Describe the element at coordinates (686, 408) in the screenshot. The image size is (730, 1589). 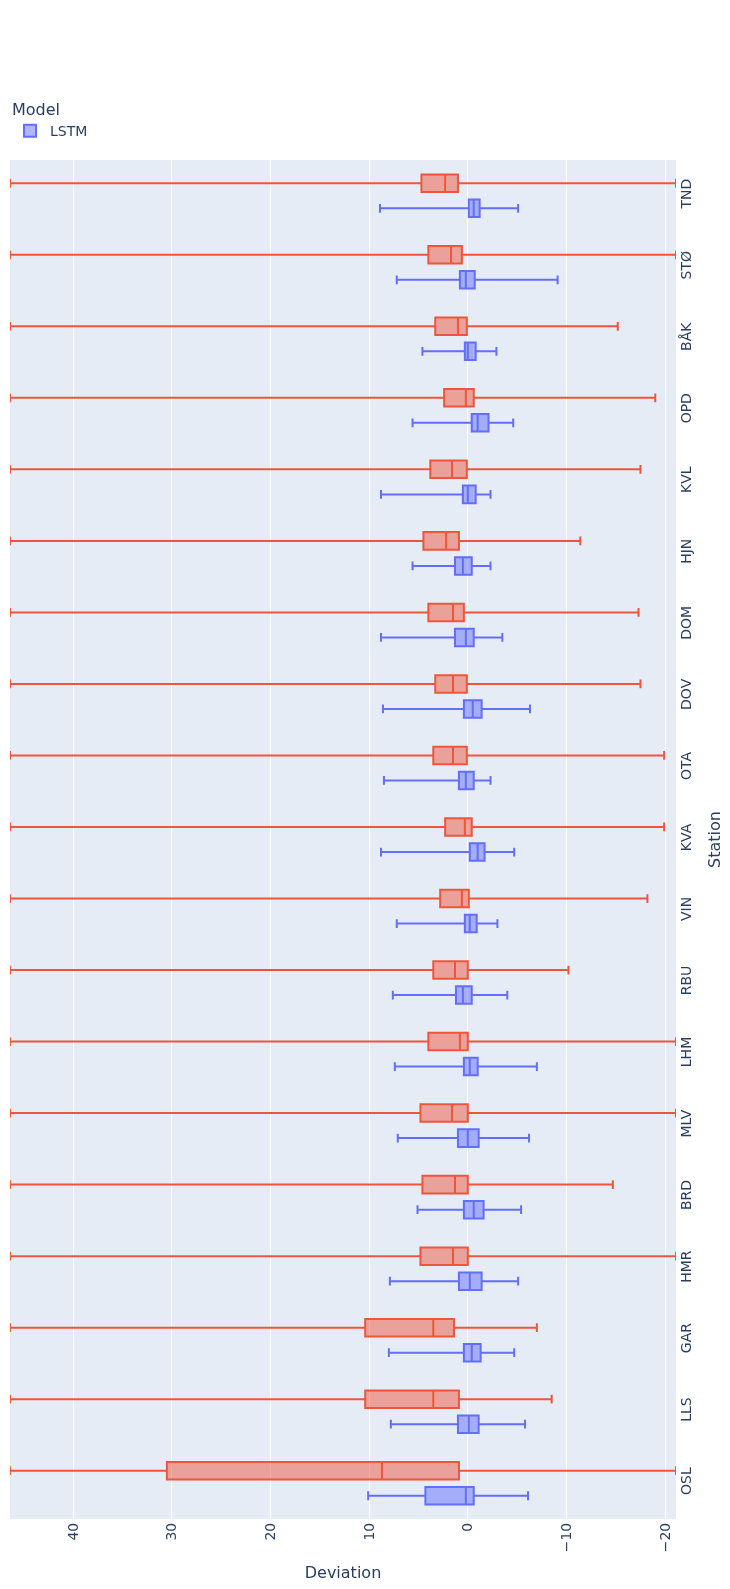
I see `y-tick-label: OPD` at that location.